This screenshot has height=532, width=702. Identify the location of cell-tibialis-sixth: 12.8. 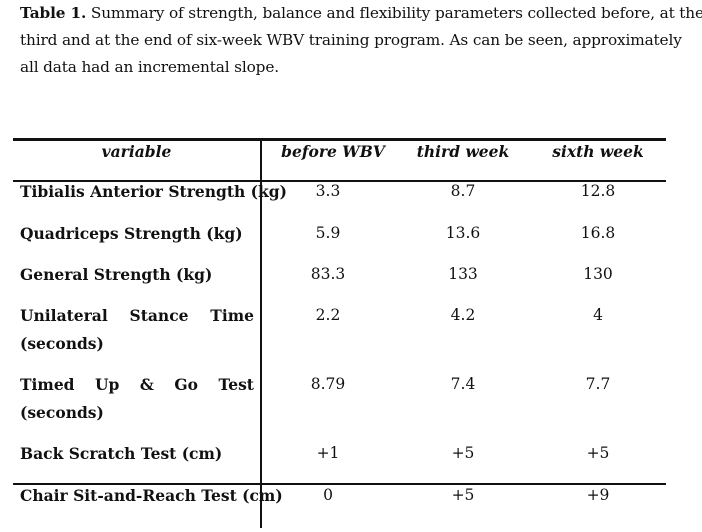
(598, 191).